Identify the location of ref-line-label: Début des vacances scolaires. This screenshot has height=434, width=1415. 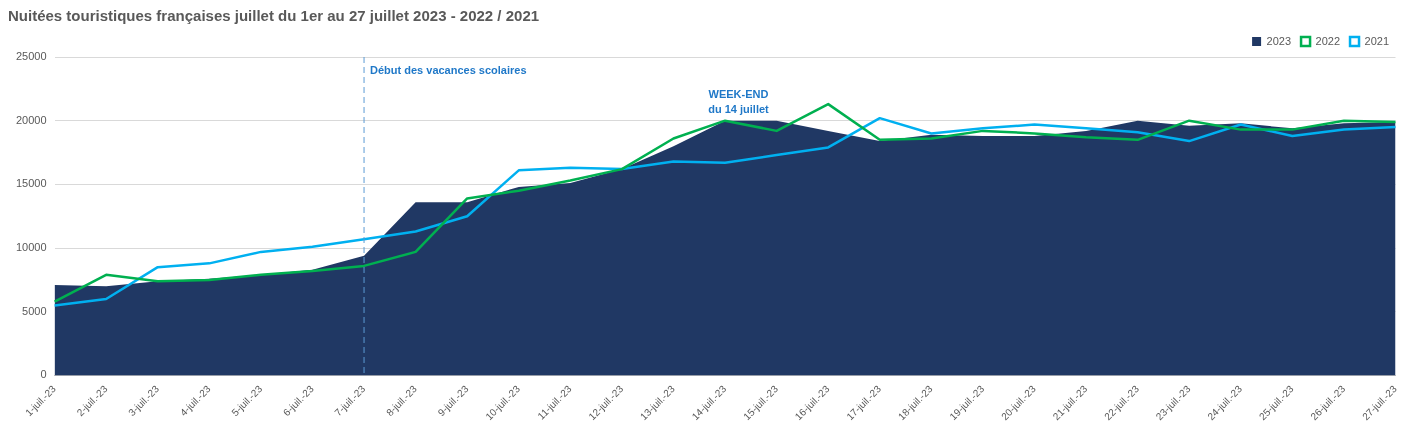
(448, 69).